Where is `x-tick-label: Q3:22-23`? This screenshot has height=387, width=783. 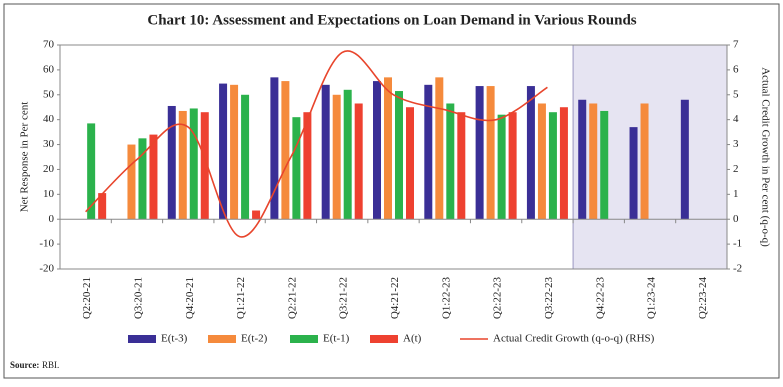 x-tick-label: Q3:22-23 is located at coordinates (549, 298).